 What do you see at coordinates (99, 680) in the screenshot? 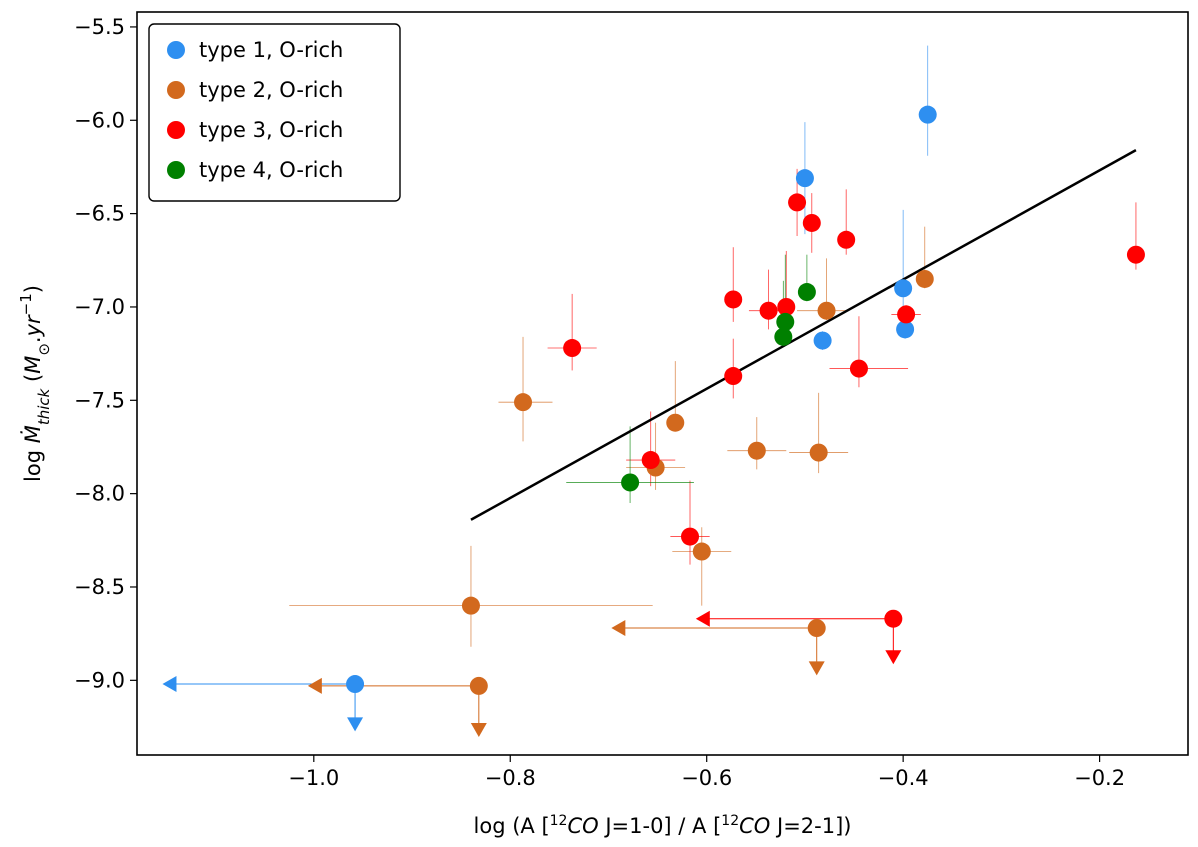
I see `y-tick-label: −9.0` at bounding box center [99, 680].